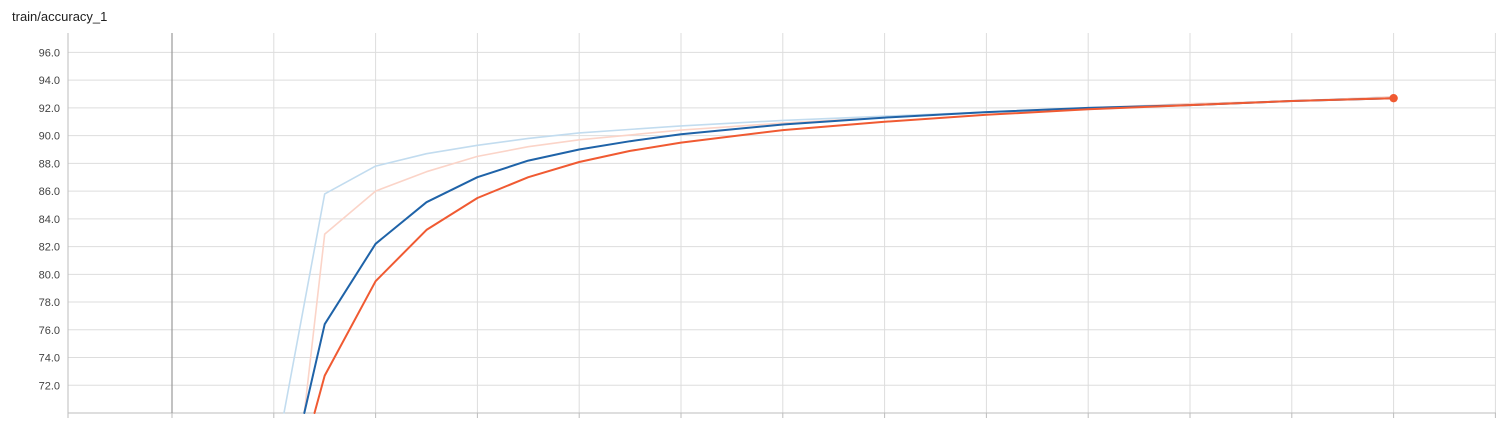 The height and width of the screenshot is (434, 1510). I want to click on y-tick-label: 72.0, so click(49, 386).